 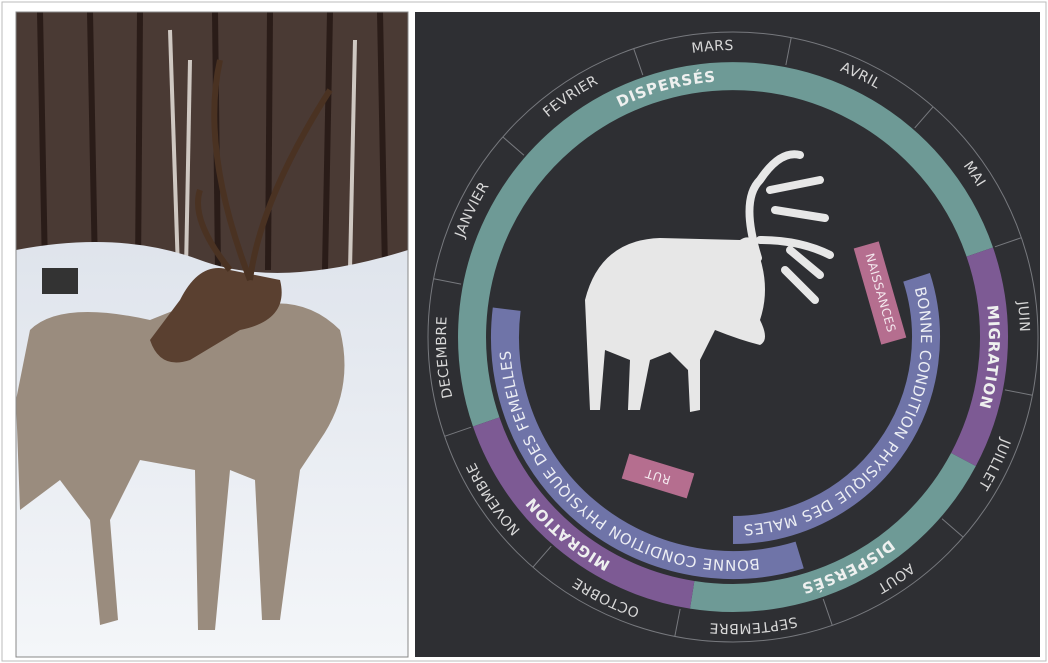 I want to click on reindeer-silhouette, so click(x=675, y=324).